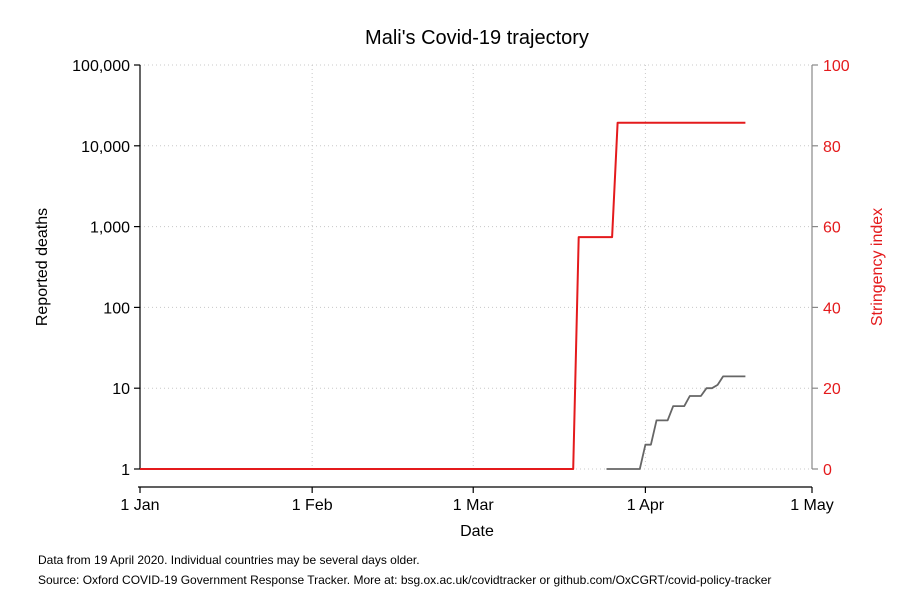 The image size is (920, 613). I want to click on x-tick-label-0: 1 Jan, so click(139, 505).